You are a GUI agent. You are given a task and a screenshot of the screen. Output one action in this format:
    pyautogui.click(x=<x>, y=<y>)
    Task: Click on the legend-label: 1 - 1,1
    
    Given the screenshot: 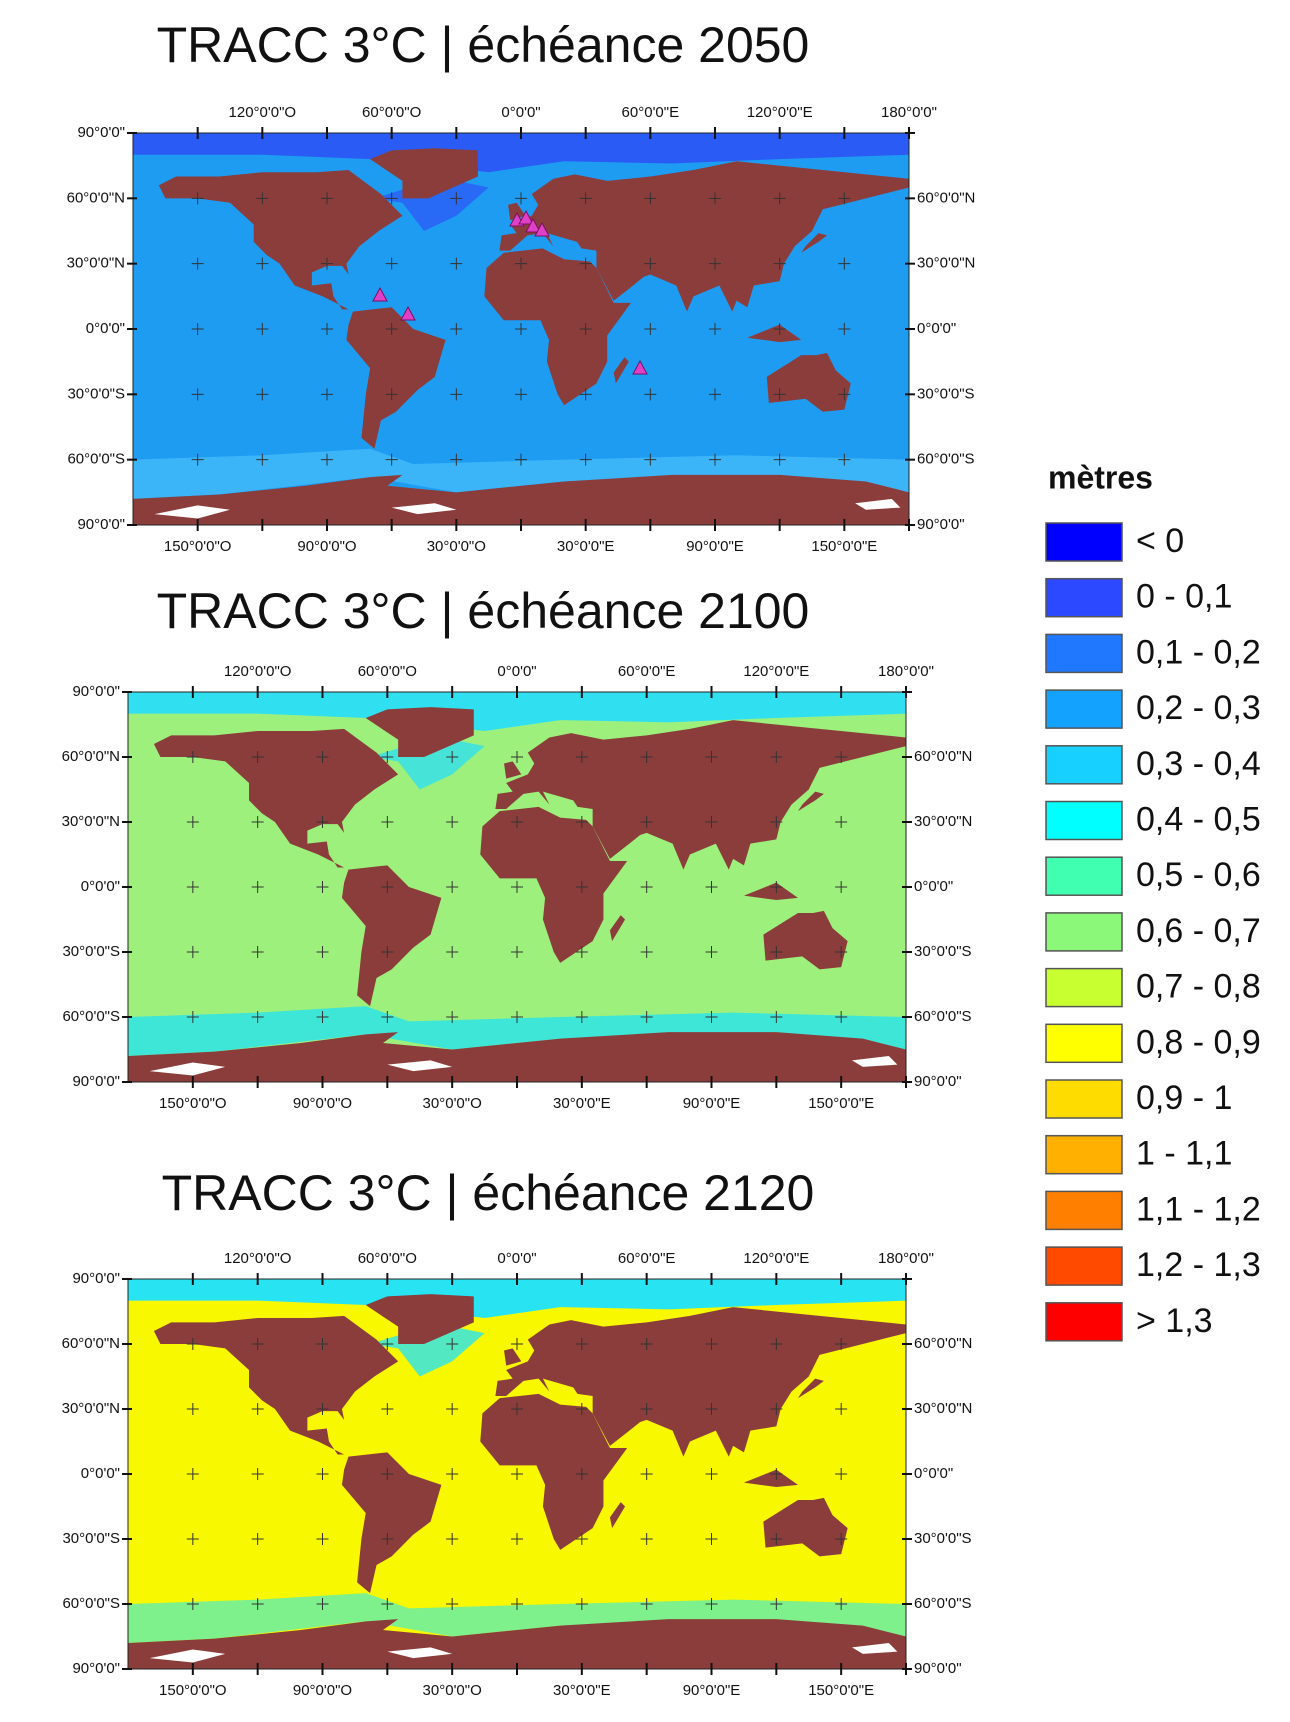 What is the action you would take?
    pyautogui.click(x=1184, y=1154)
    